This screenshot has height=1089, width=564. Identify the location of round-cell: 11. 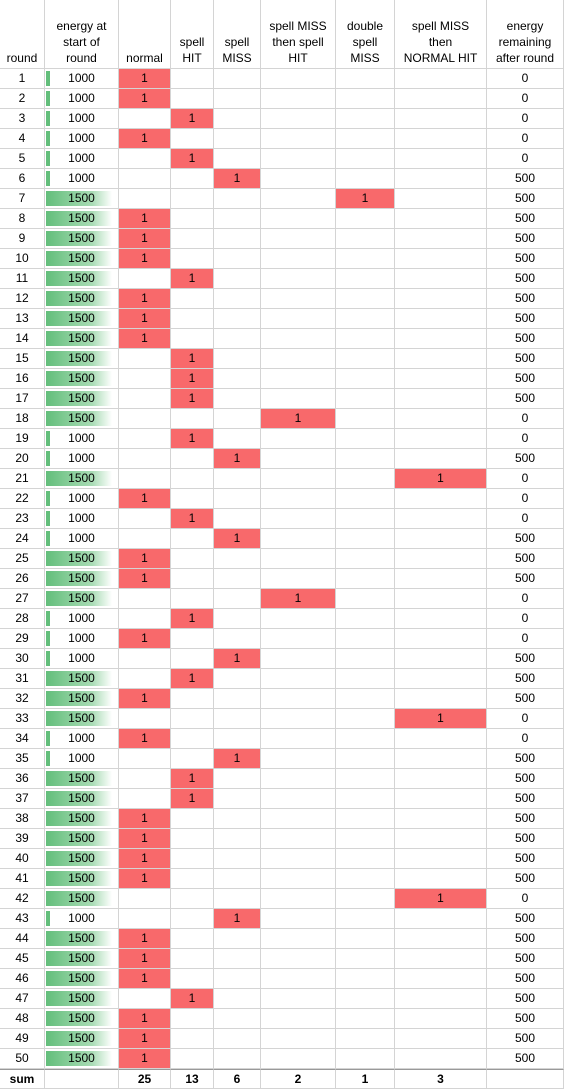
(22, 279).